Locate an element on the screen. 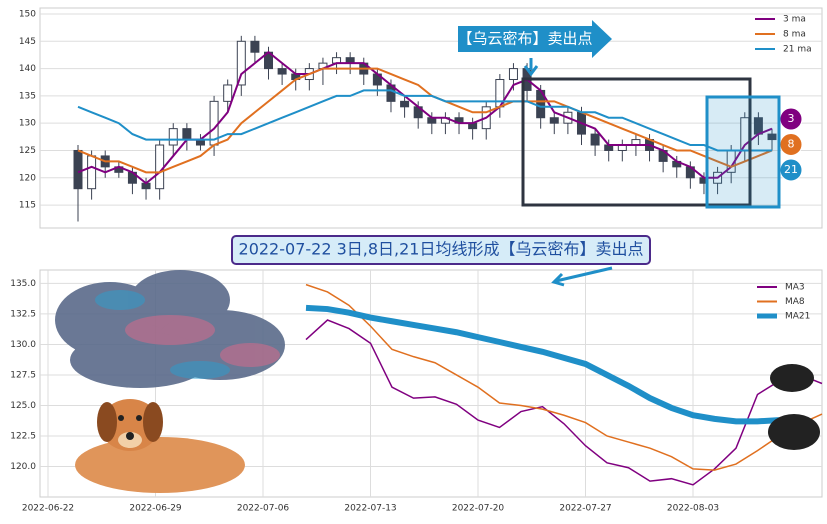  y-tick-label: 125.0 is located at coordinates (23, 406).